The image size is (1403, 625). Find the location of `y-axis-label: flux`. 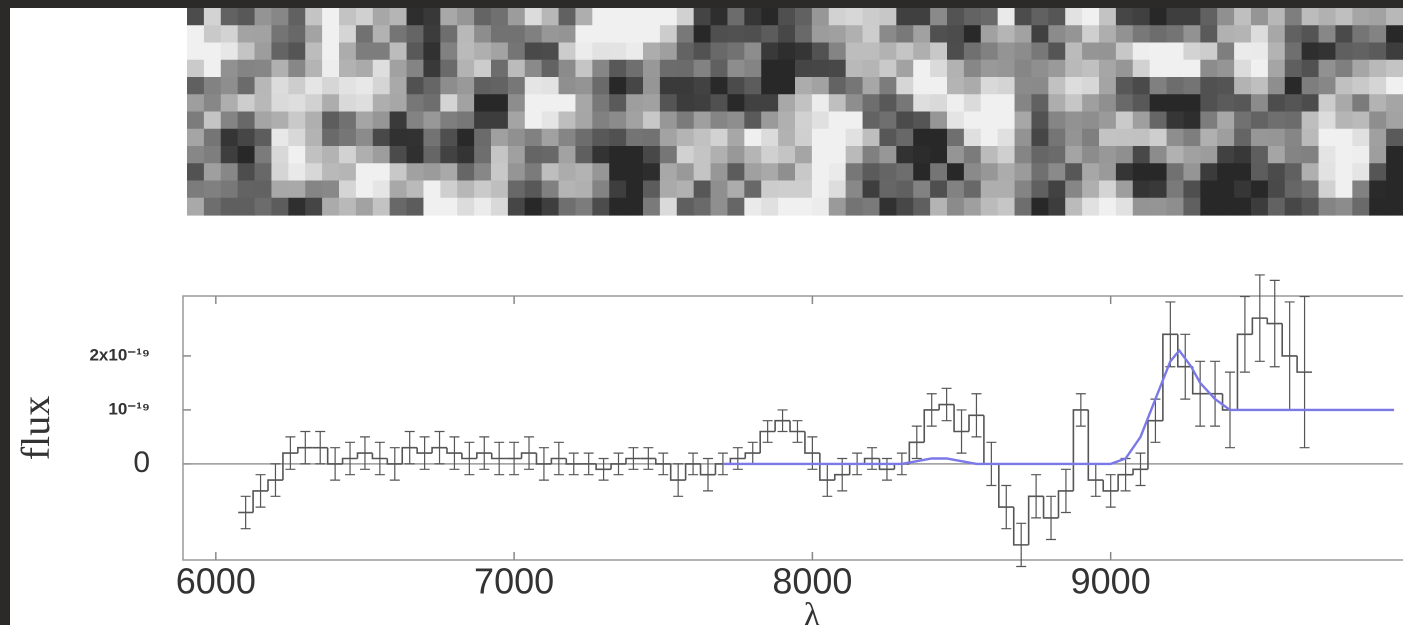

y-axis-label: flux is located at coordinates (35, 428).